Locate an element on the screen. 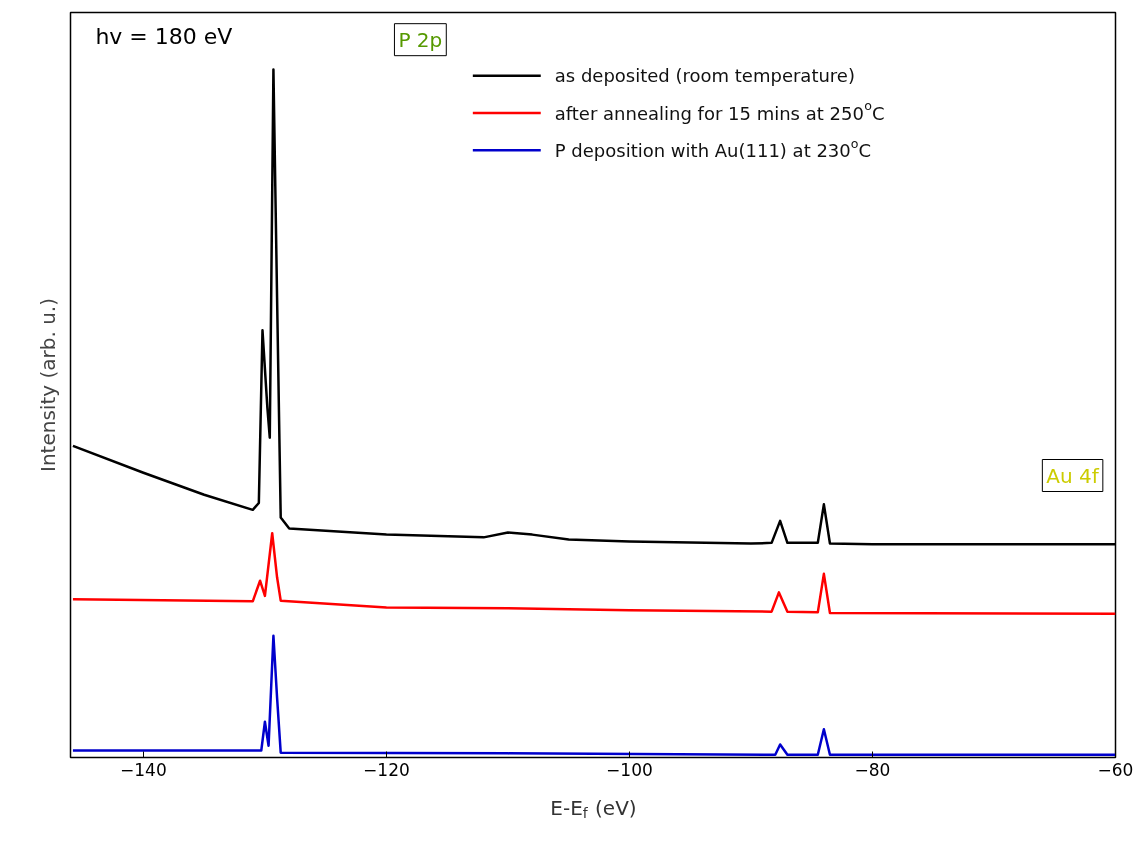 The width and height of the screenshot is (1146, 859). x-tick-label: −140 is located at coordinates (143, 769).